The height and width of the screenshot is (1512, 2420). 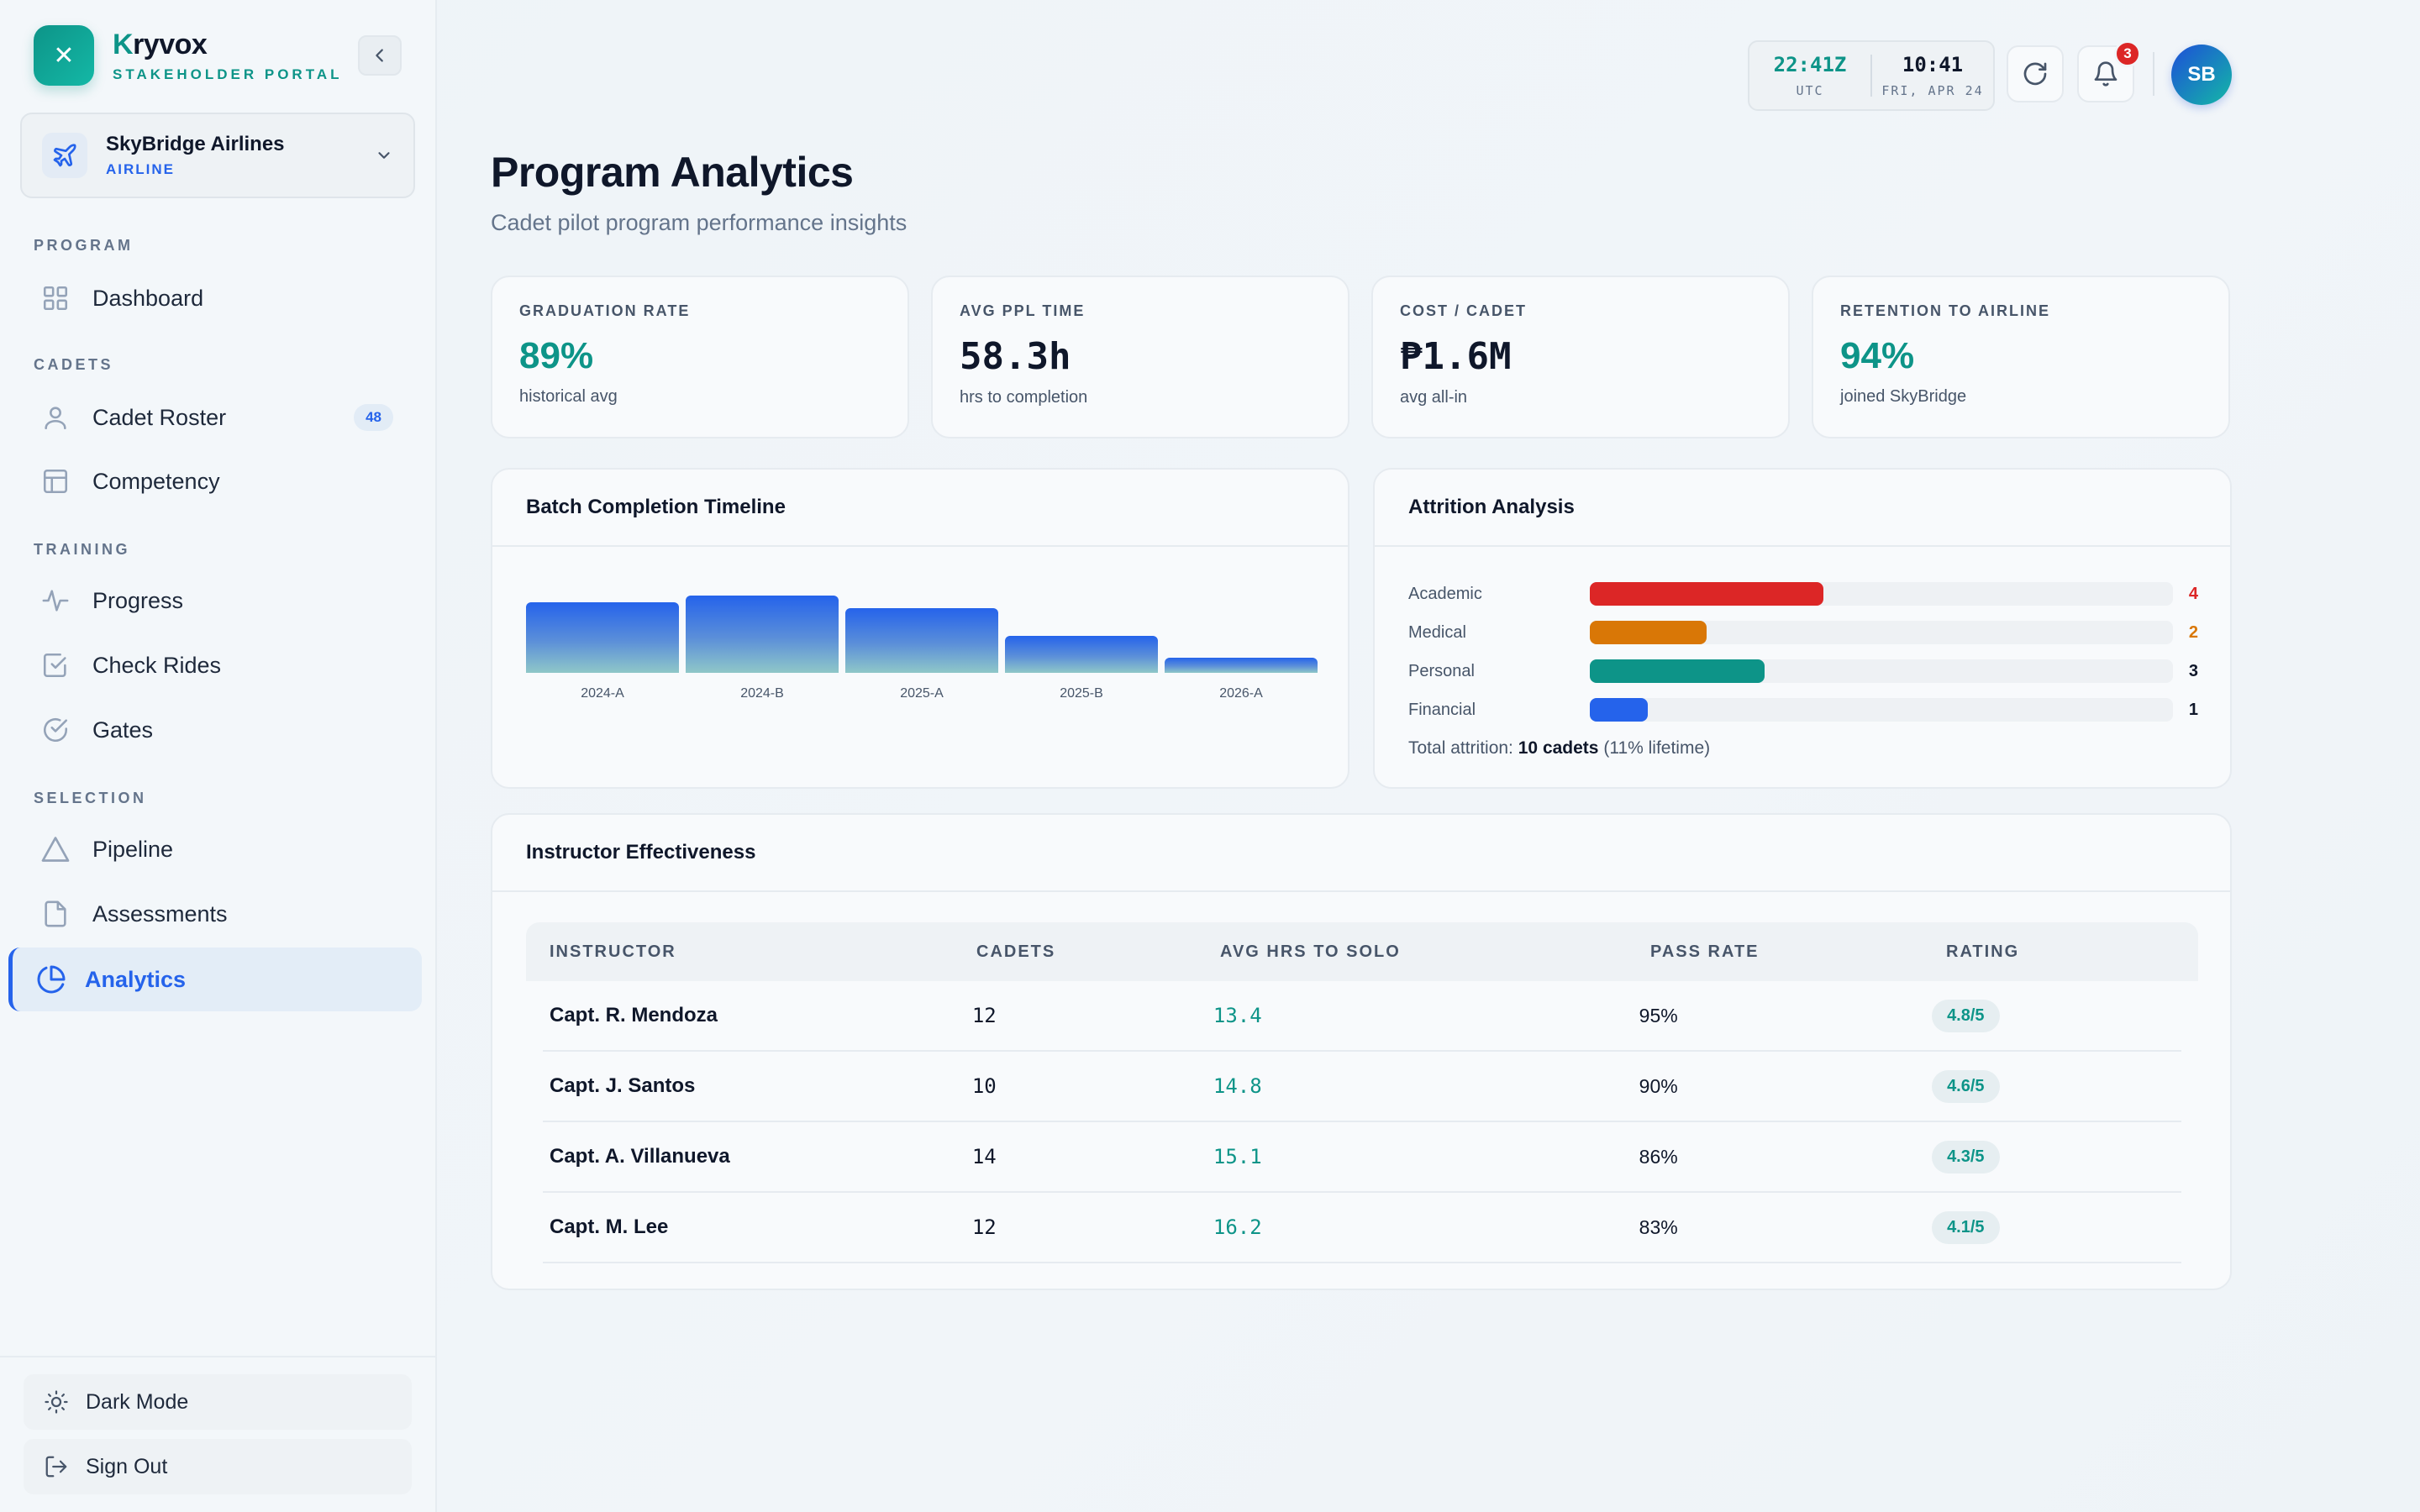 What do you see at coordinates (640, 1156) in the screenshot?
I see `instructor-name: Capt. A. Villanueva` at bounding box center [640, 1156].